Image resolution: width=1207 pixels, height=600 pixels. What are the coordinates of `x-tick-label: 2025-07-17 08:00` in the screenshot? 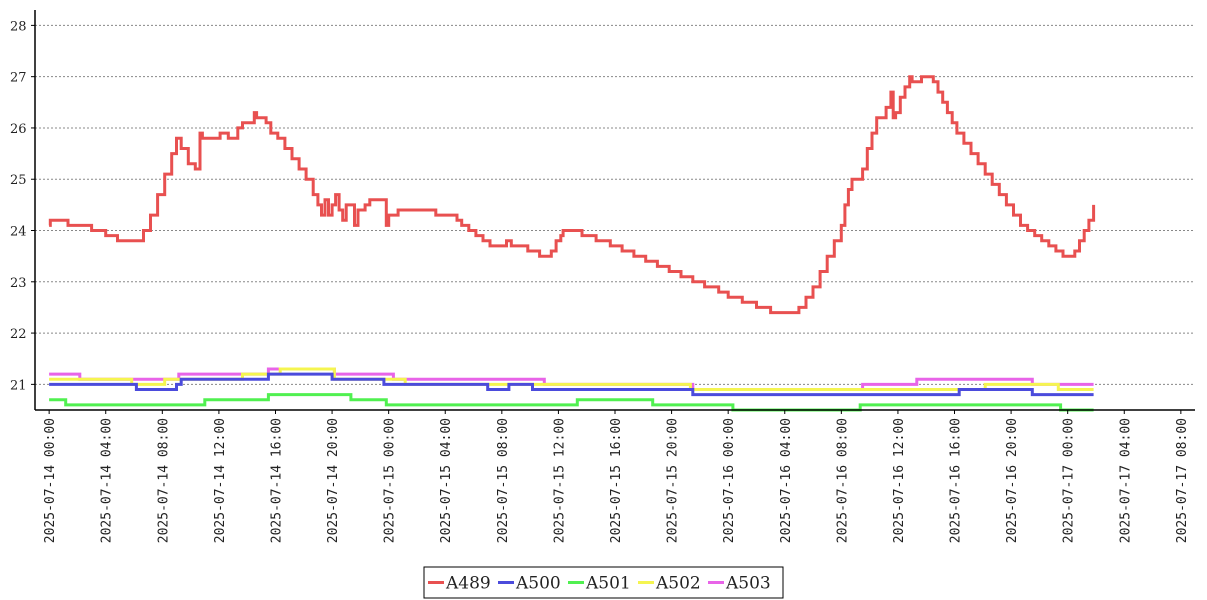 It's located at (1182, 480).